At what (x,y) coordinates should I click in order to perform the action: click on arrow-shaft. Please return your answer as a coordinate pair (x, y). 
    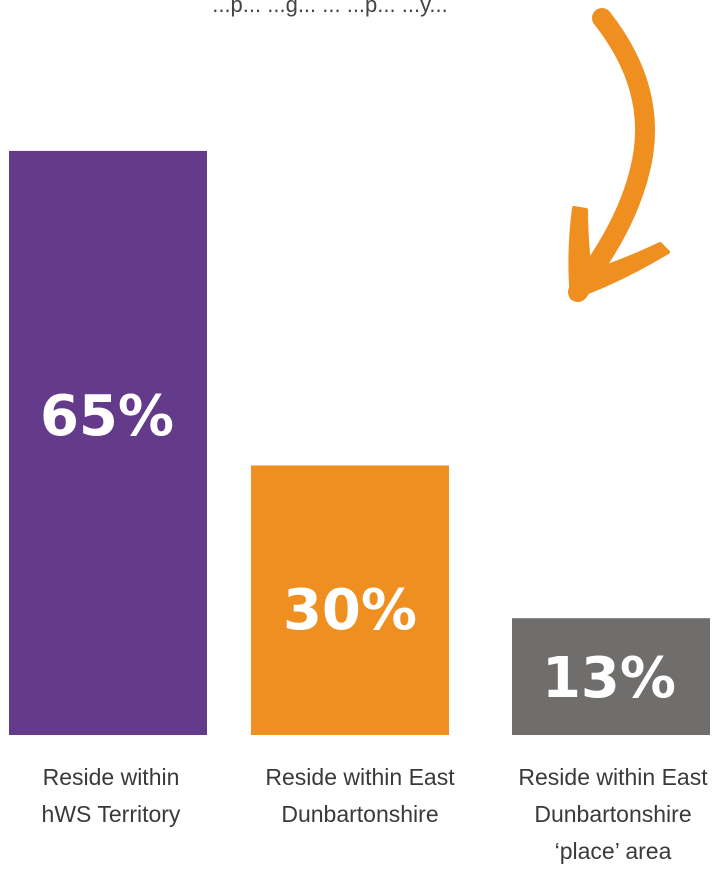
    Looking at the image, I should click on (612, 155).